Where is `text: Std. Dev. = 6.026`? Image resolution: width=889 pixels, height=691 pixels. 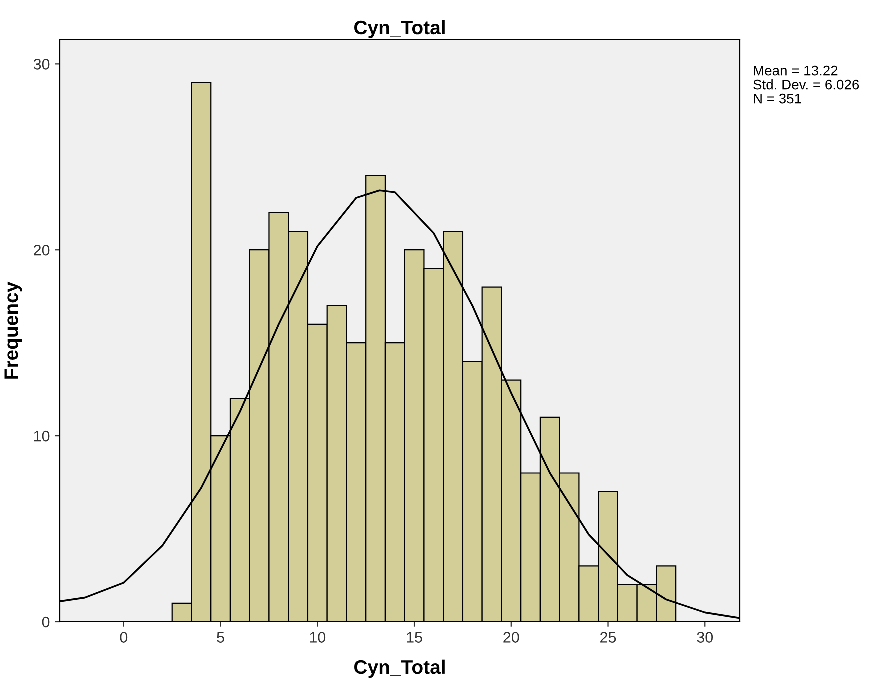
text: Std. Dev. = 6.026 is located at coordinates (807, 85).